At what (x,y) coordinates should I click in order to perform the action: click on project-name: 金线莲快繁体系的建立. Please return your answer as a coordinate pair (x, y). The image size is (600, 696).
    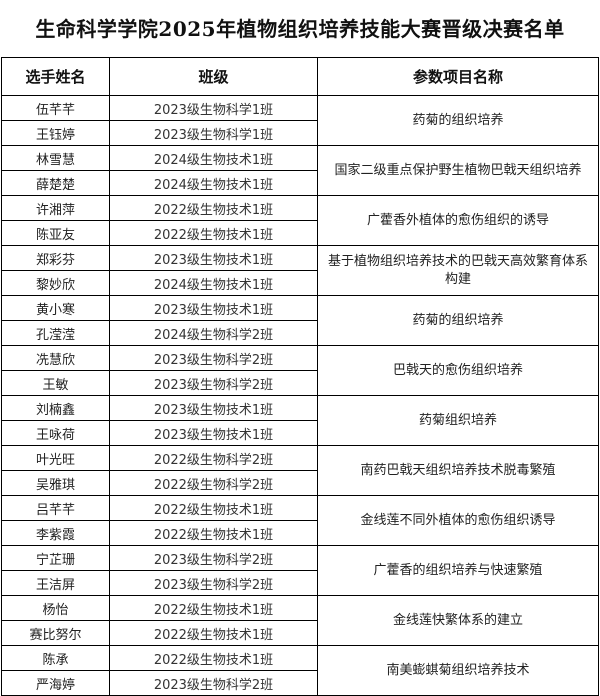
    Looking at the image, I should click on (458, 620).